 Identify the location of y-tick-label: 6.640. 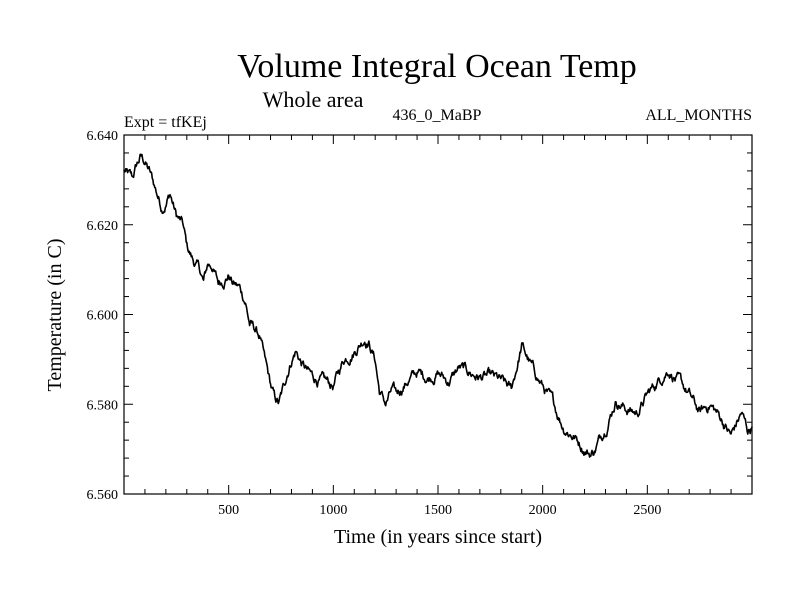
(103, 136).